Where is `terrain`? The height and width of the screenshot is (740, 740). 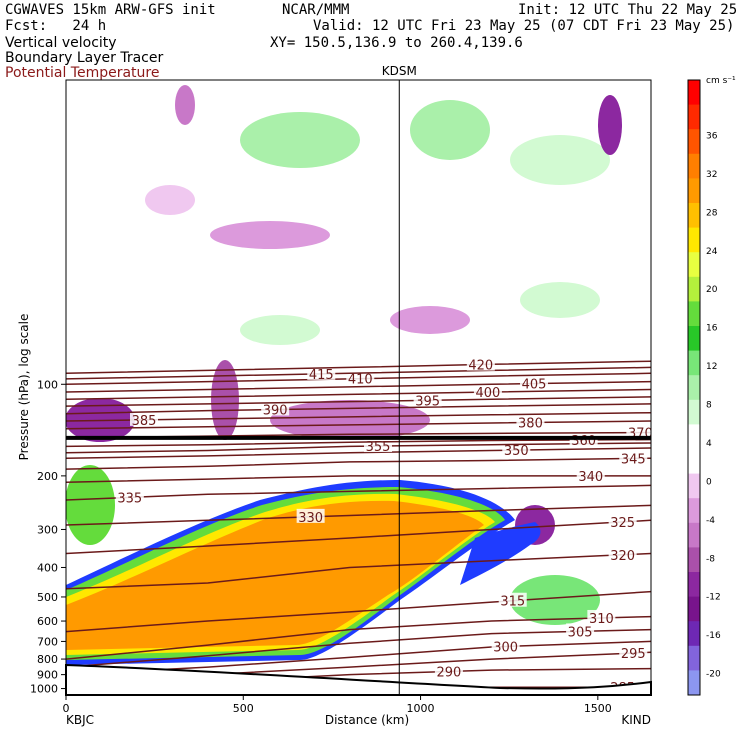
terrain is located at coordinates (358, 679).